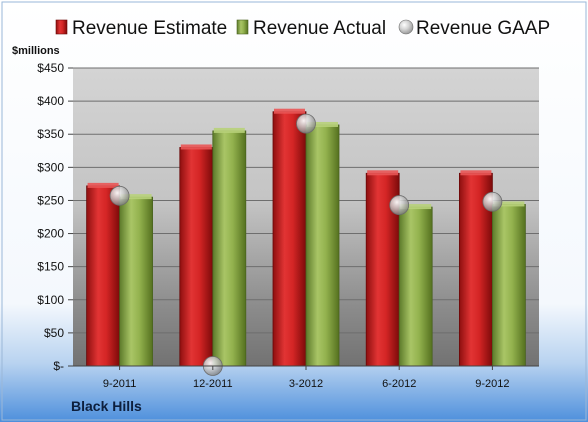  What do you see at coordinates (61, 27) in the screenshot?
I see `legend-swatch-estimate` at bounding box center [61, 27].